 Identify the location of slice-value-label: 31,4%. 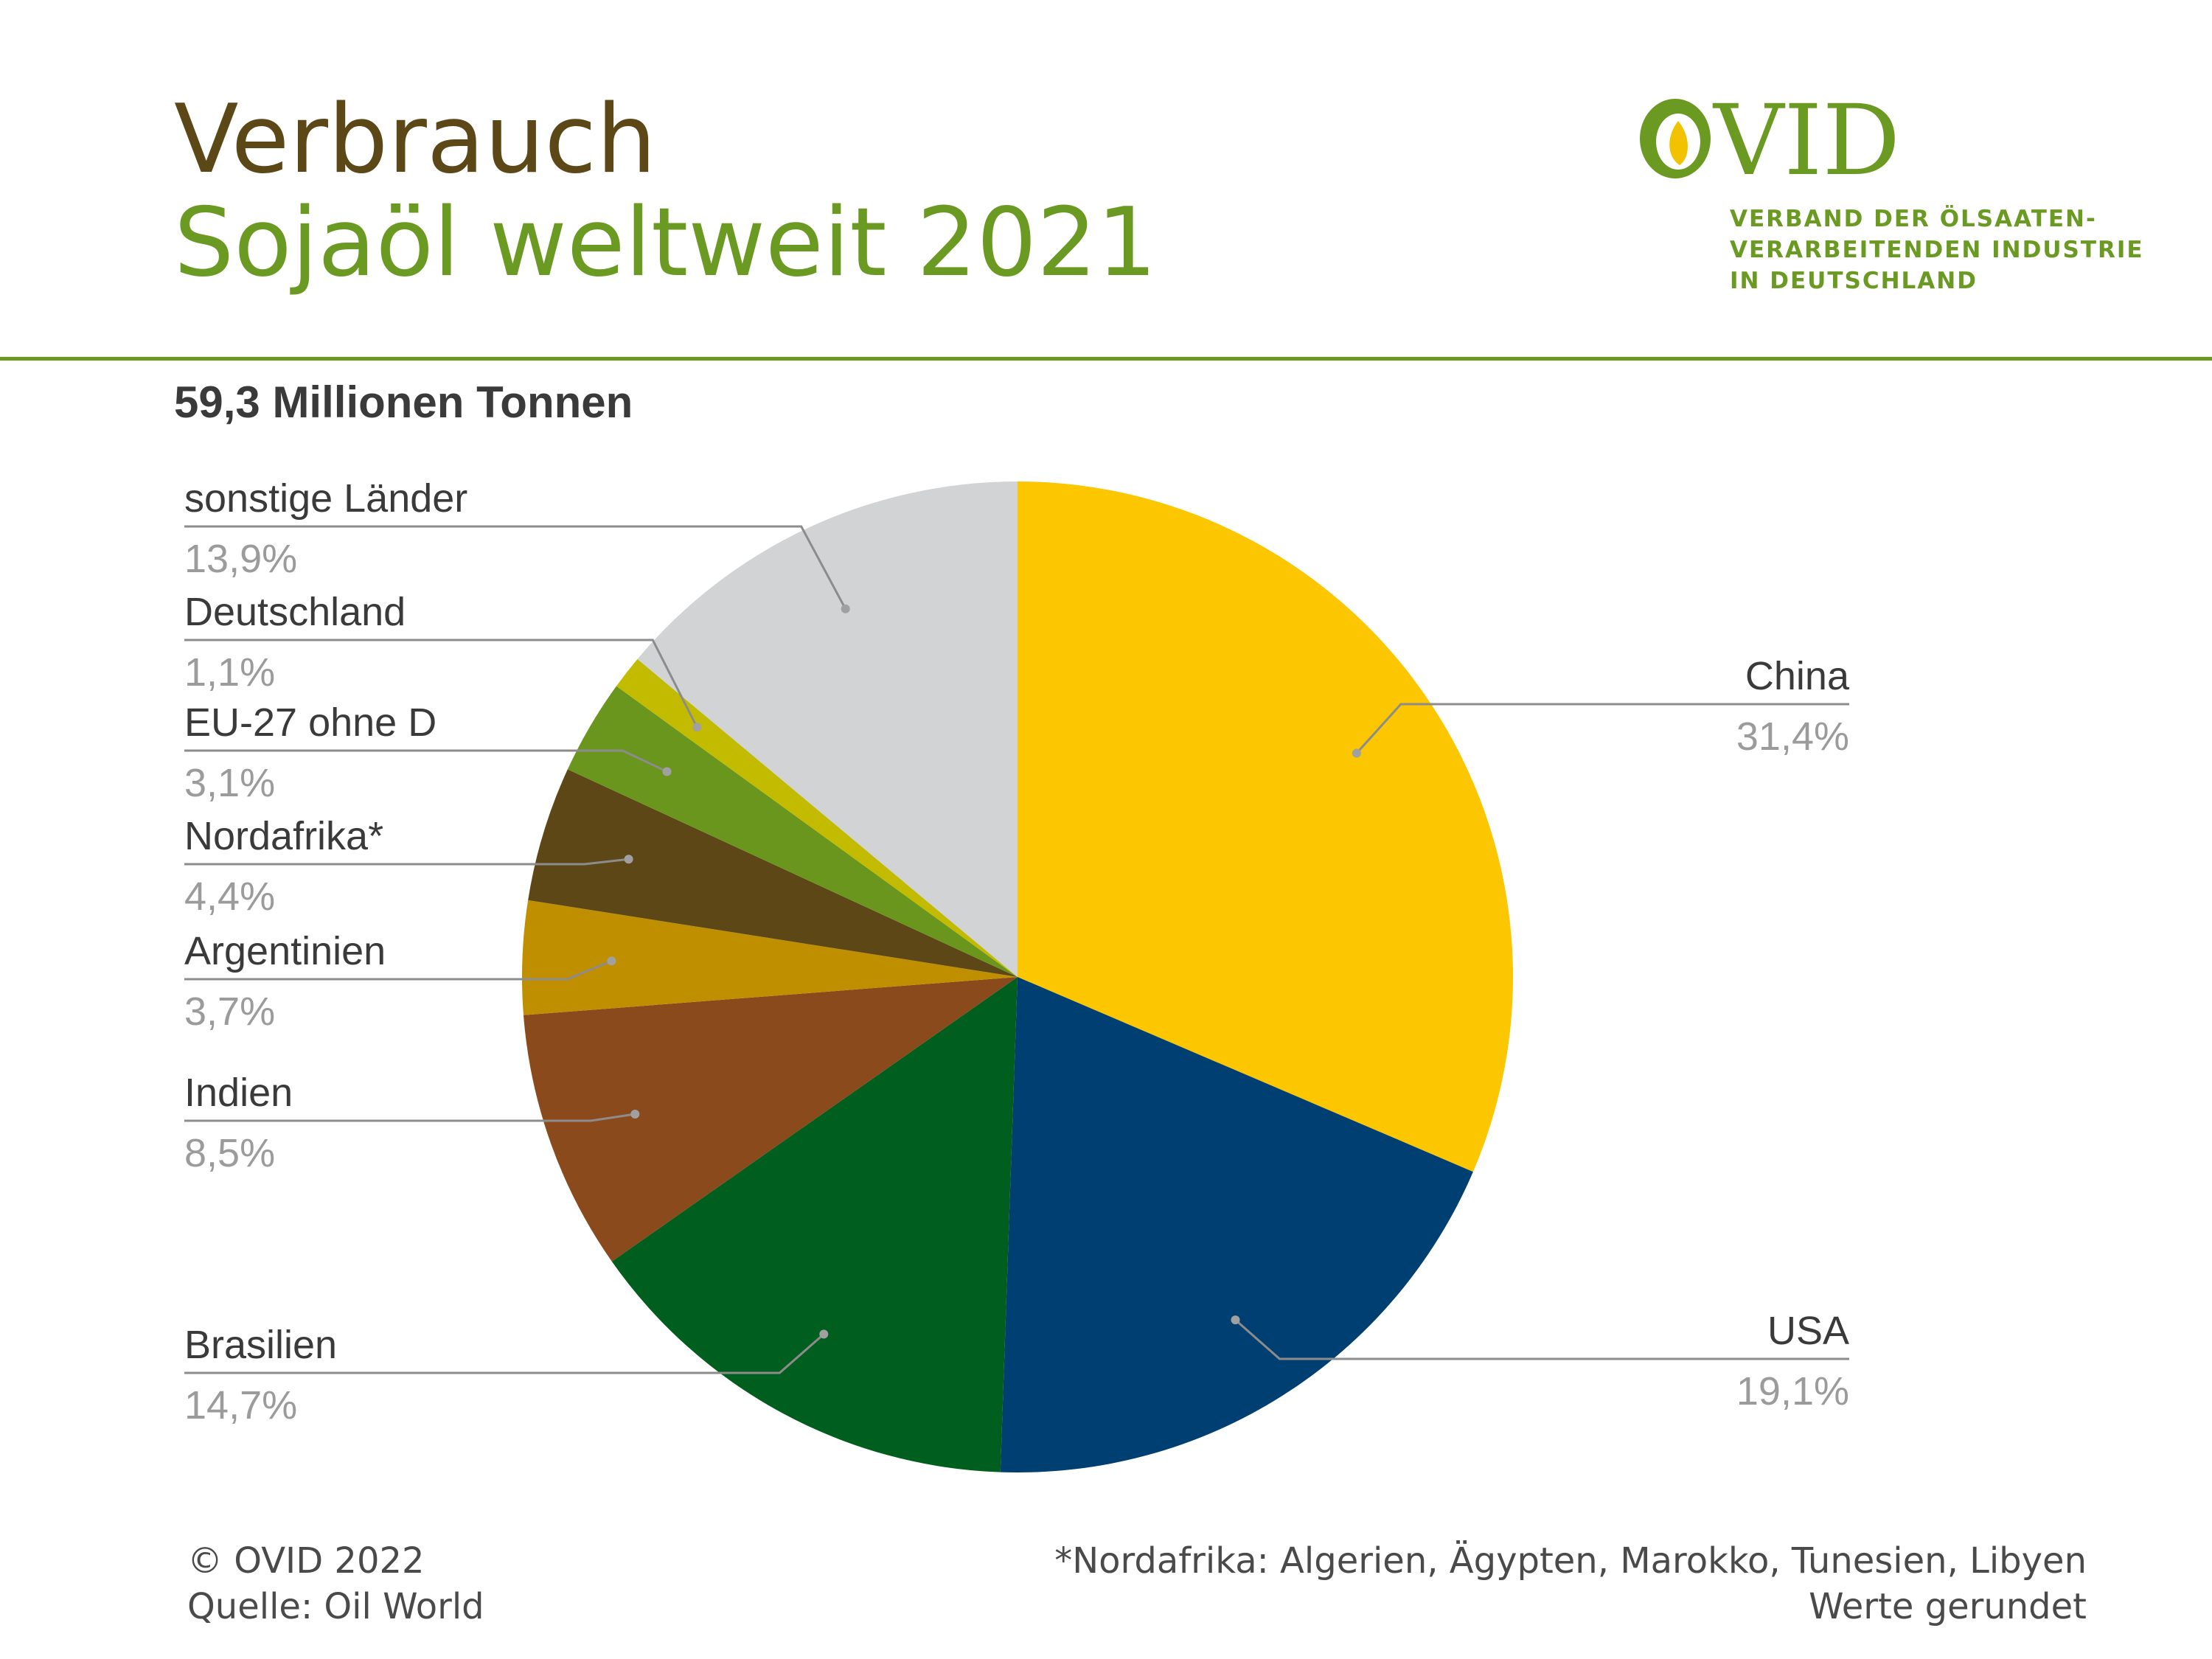
(1792, 736).